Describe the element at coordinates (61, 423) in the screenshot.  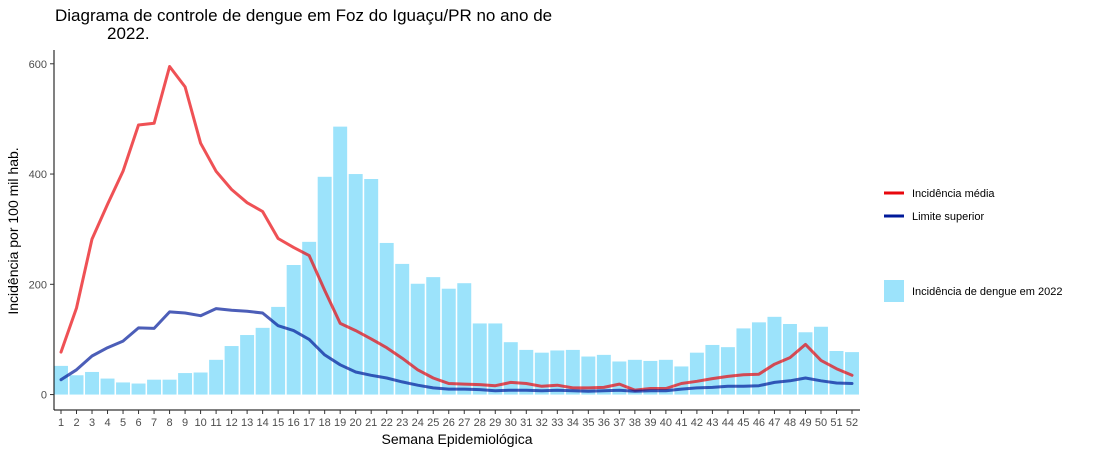
I see `x-tick-label-1: 1` at that location.